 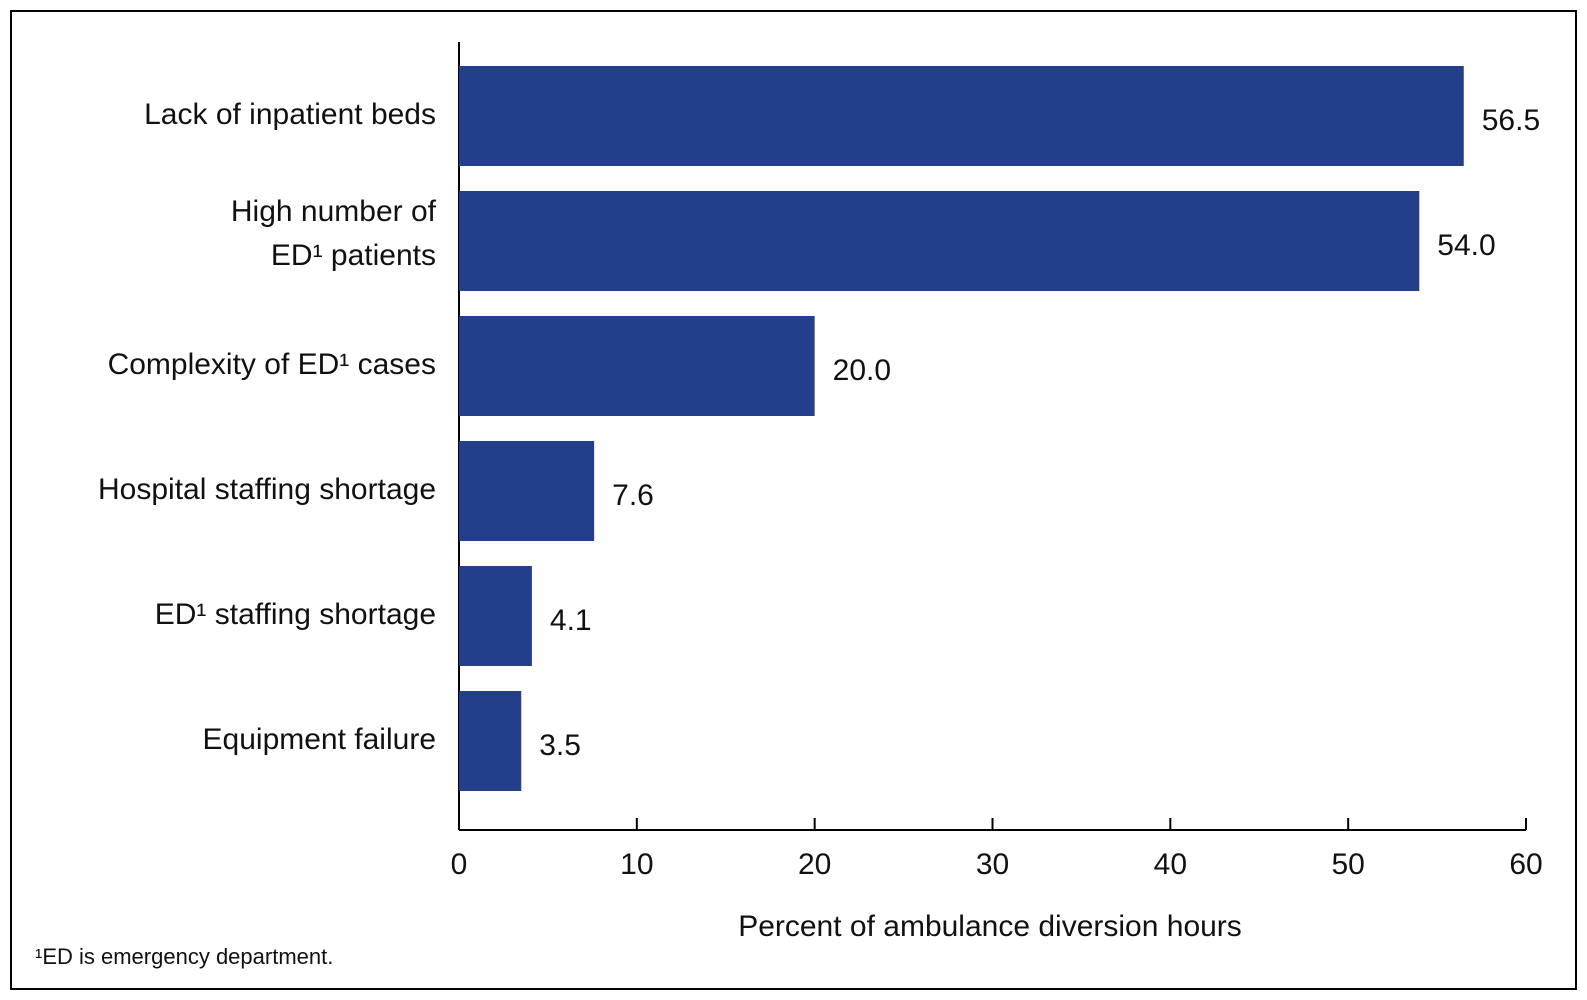 I want to click on x-axis-label: Percent of ambulance diversion hours, so click(x=990, y=926).